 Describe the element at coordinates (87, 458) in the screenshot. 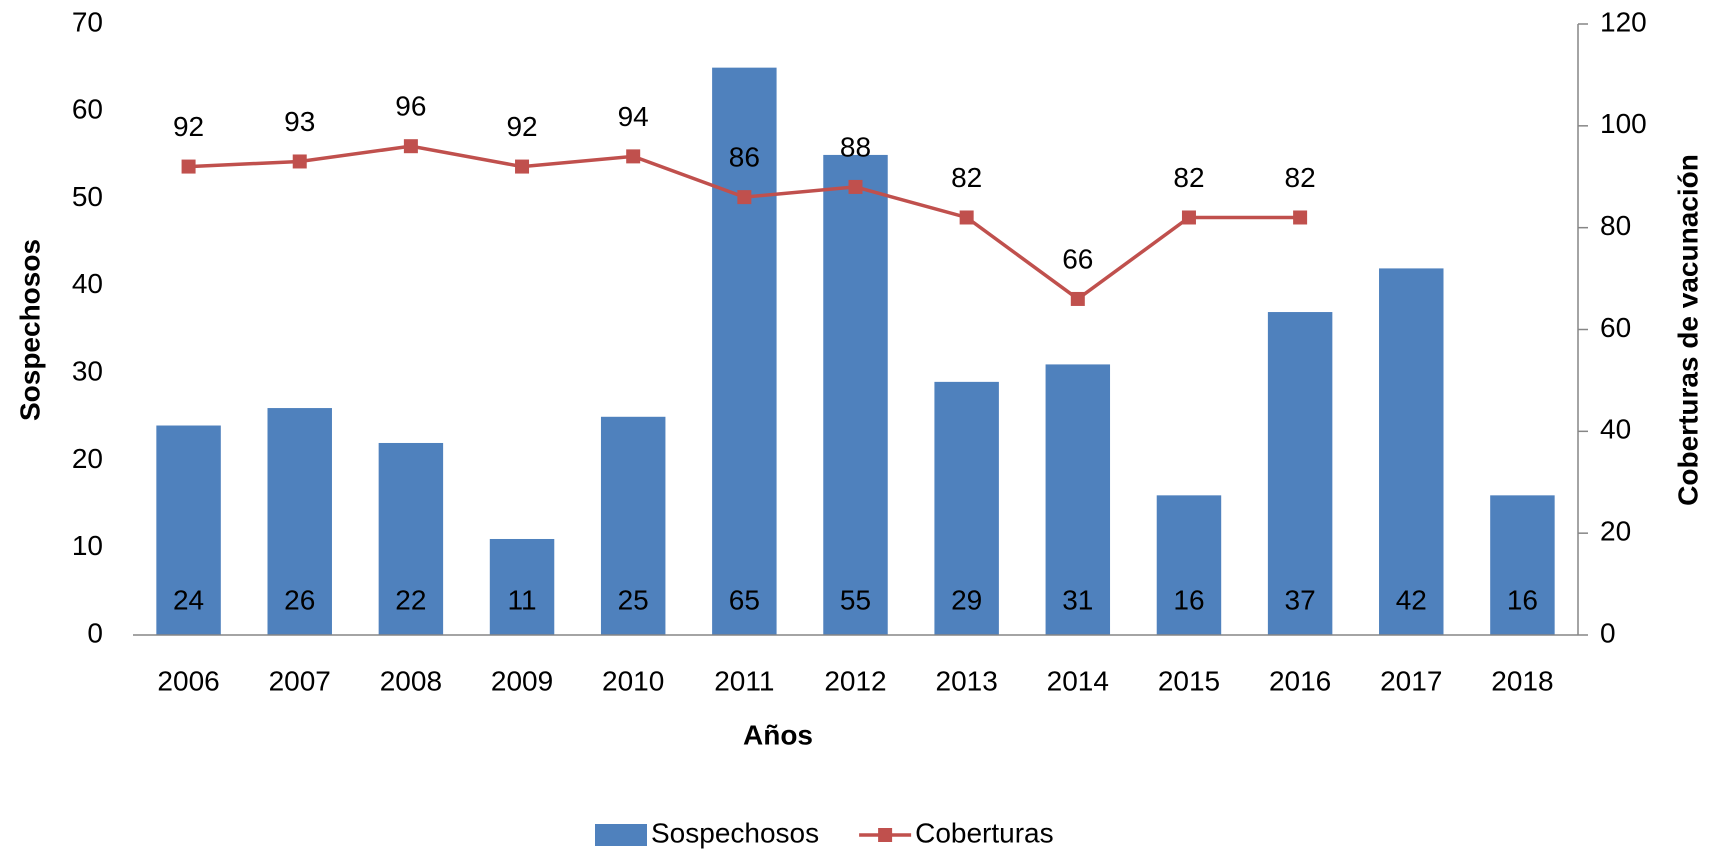

I see `y-tick-label: 20` at that location.